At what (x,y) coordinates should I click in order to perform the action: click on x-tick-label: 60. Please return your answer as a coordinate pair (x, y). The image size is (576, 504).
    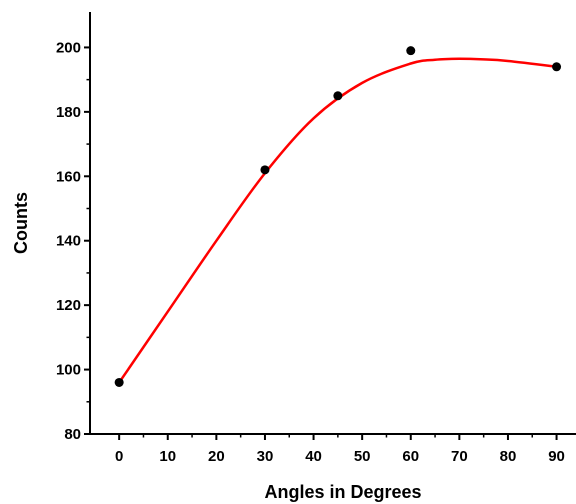
    Looking at the image, I should click on (410, 456).